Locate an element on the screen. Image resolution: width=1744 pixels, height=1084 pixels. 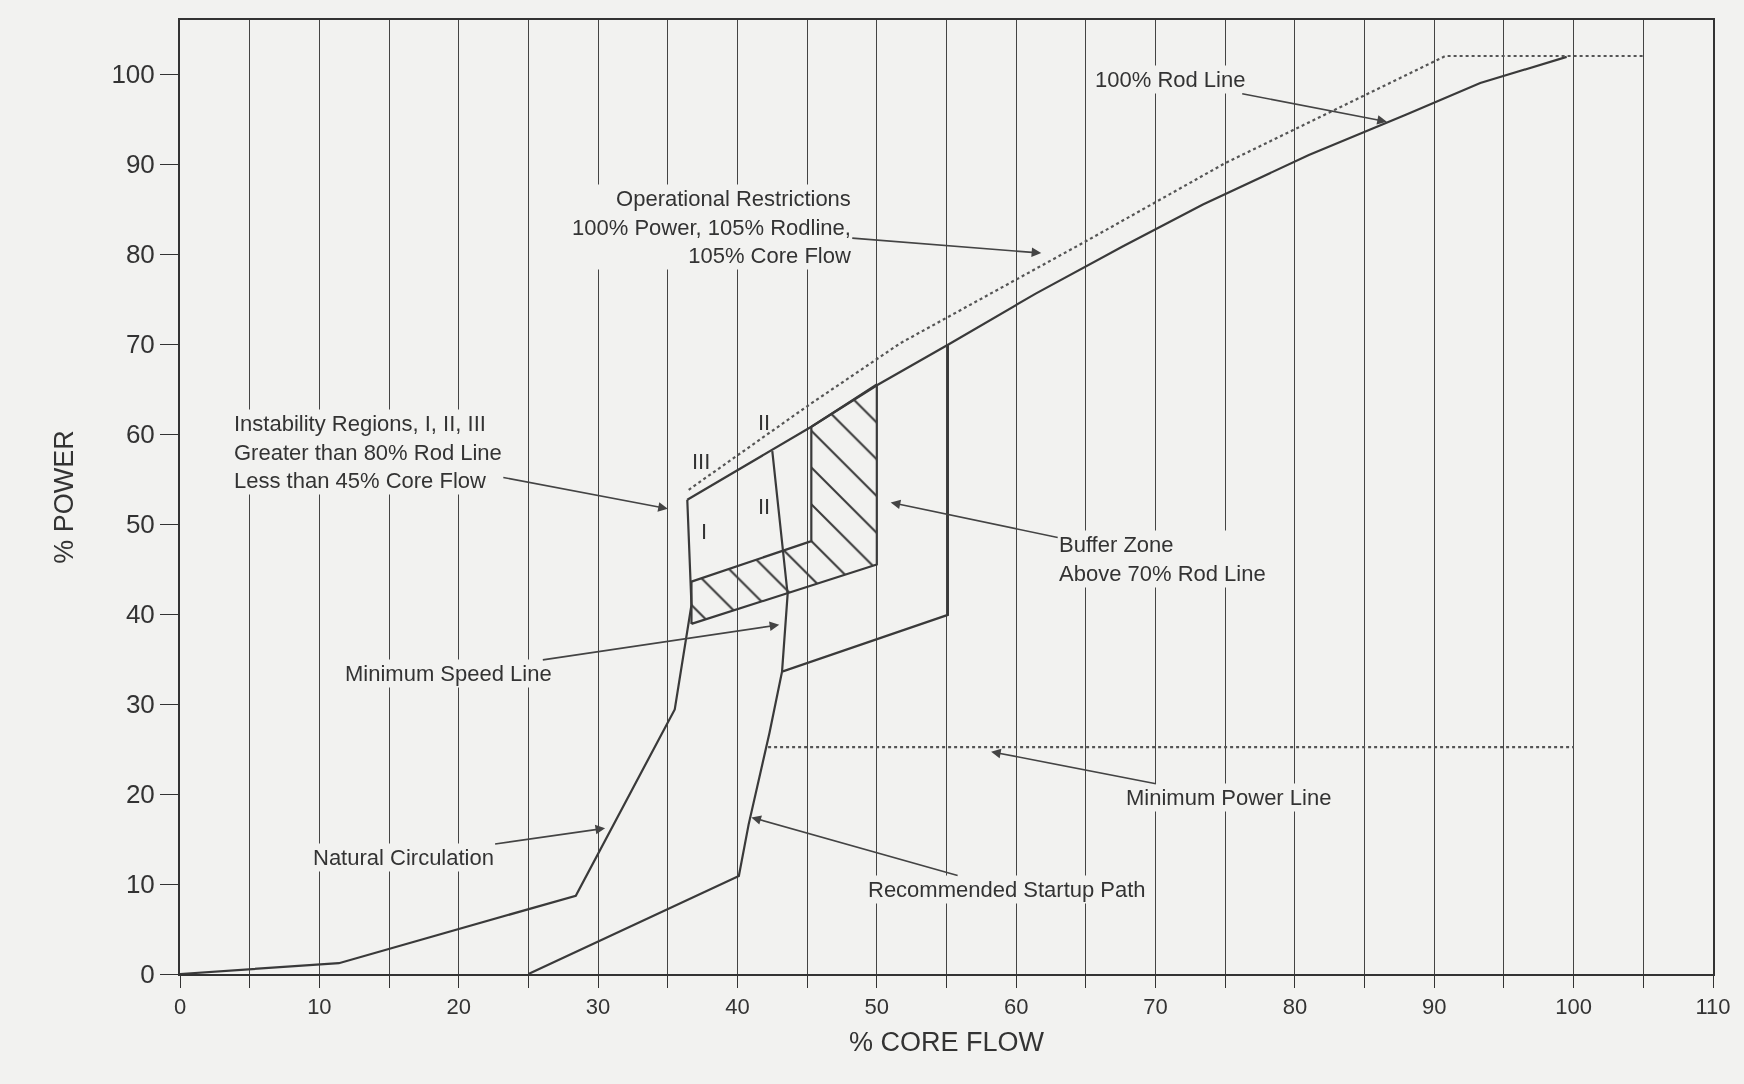
y-tick-label: 50 is located at coordinates (140, 524).